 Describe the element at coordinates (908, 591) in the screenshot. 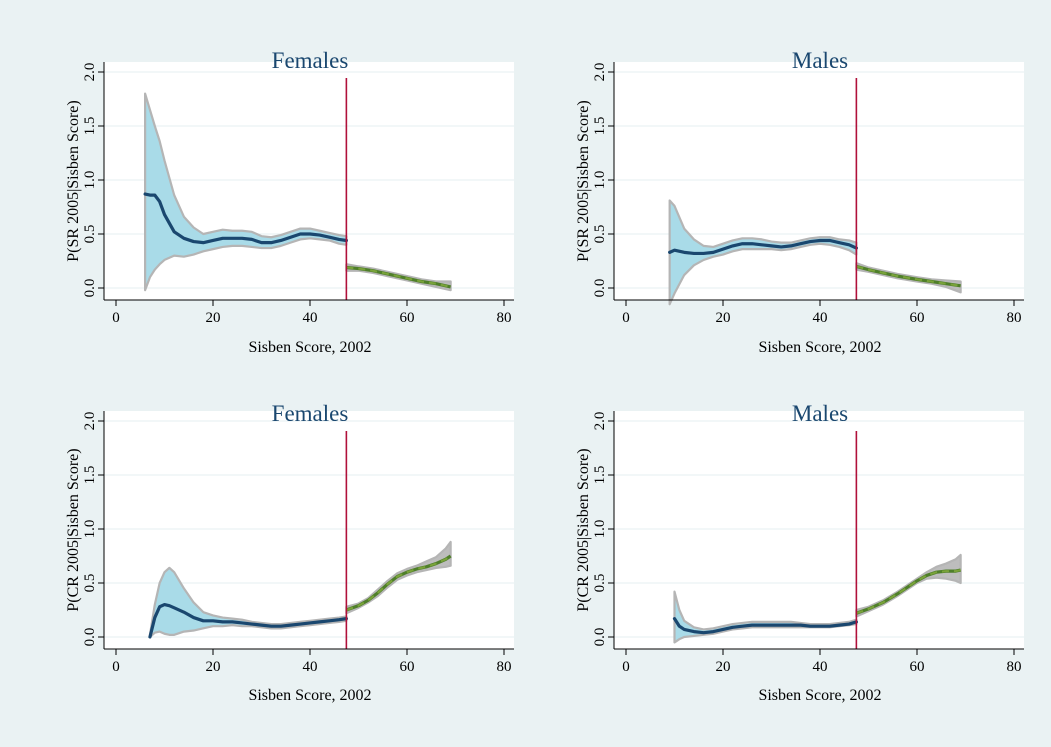

I see `fit-line-above-cutoff` at that location.